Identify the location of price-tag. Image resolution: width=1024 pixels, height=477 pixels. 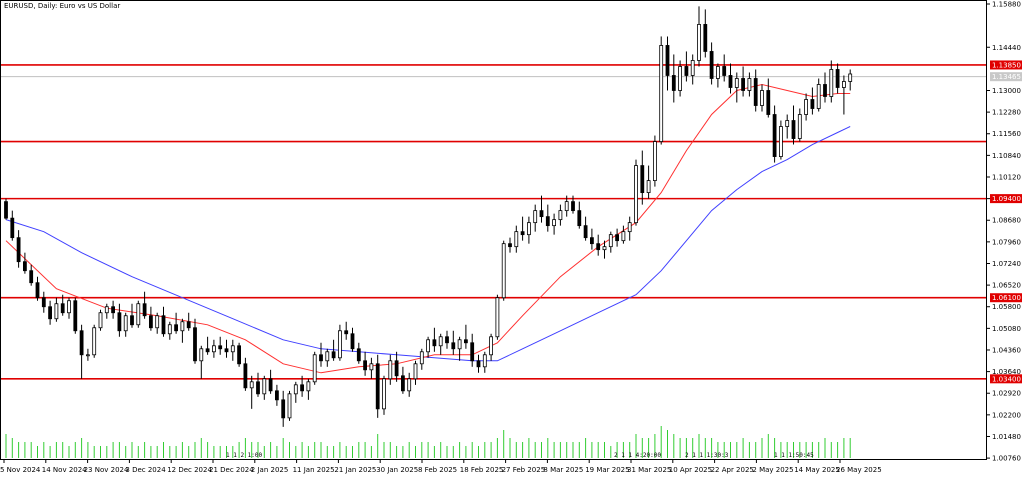
(1006, 77).